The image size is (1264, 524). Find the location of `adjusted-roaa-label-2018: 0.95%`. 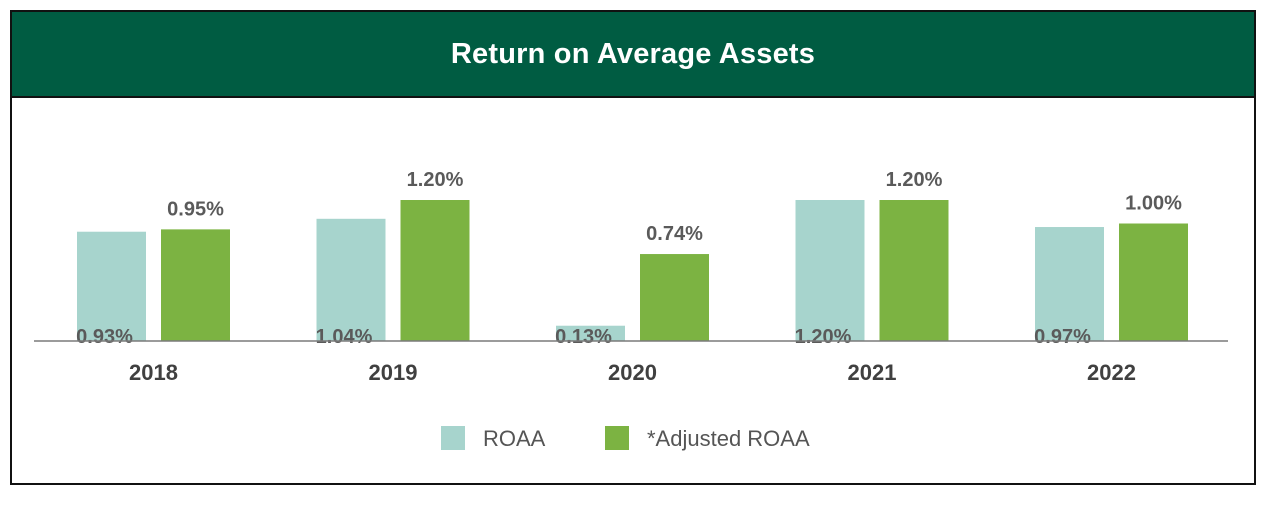

adjusted-roaa-label-2018: 0.95% is located at coordinates (195, 209).